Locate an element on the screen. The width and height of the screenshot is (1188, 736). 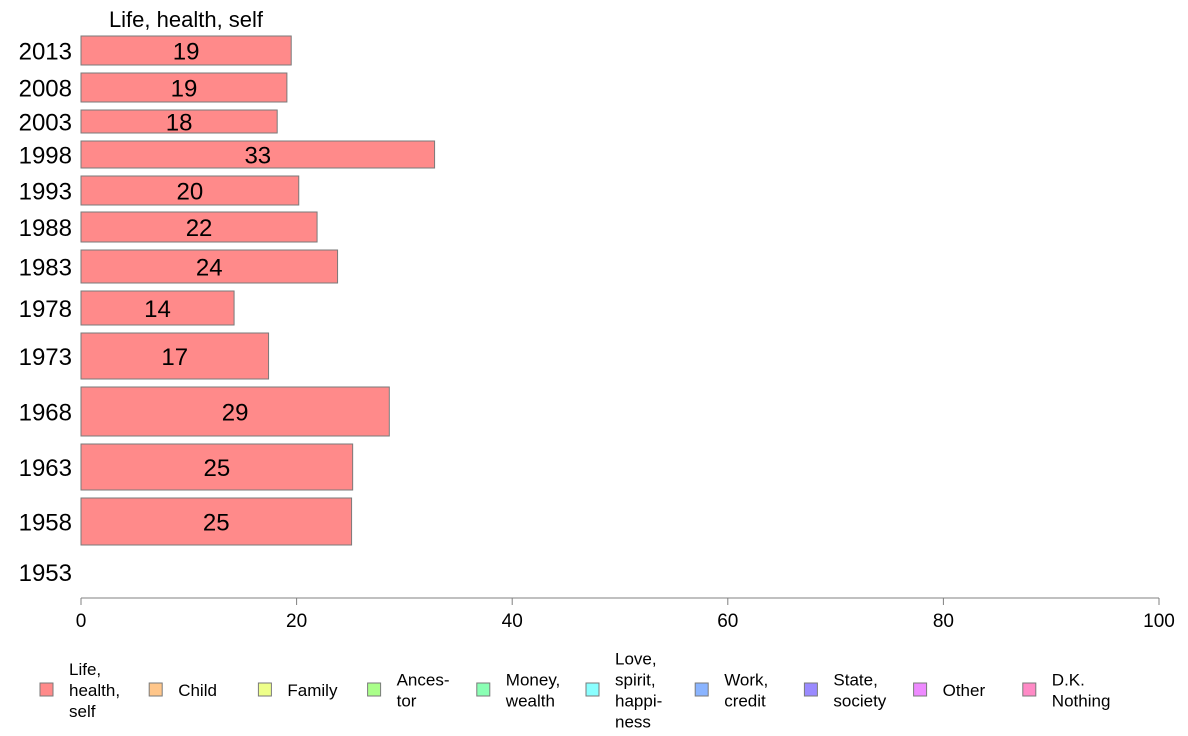
bar-value-label: 20 is located at coordinates (190, 192).